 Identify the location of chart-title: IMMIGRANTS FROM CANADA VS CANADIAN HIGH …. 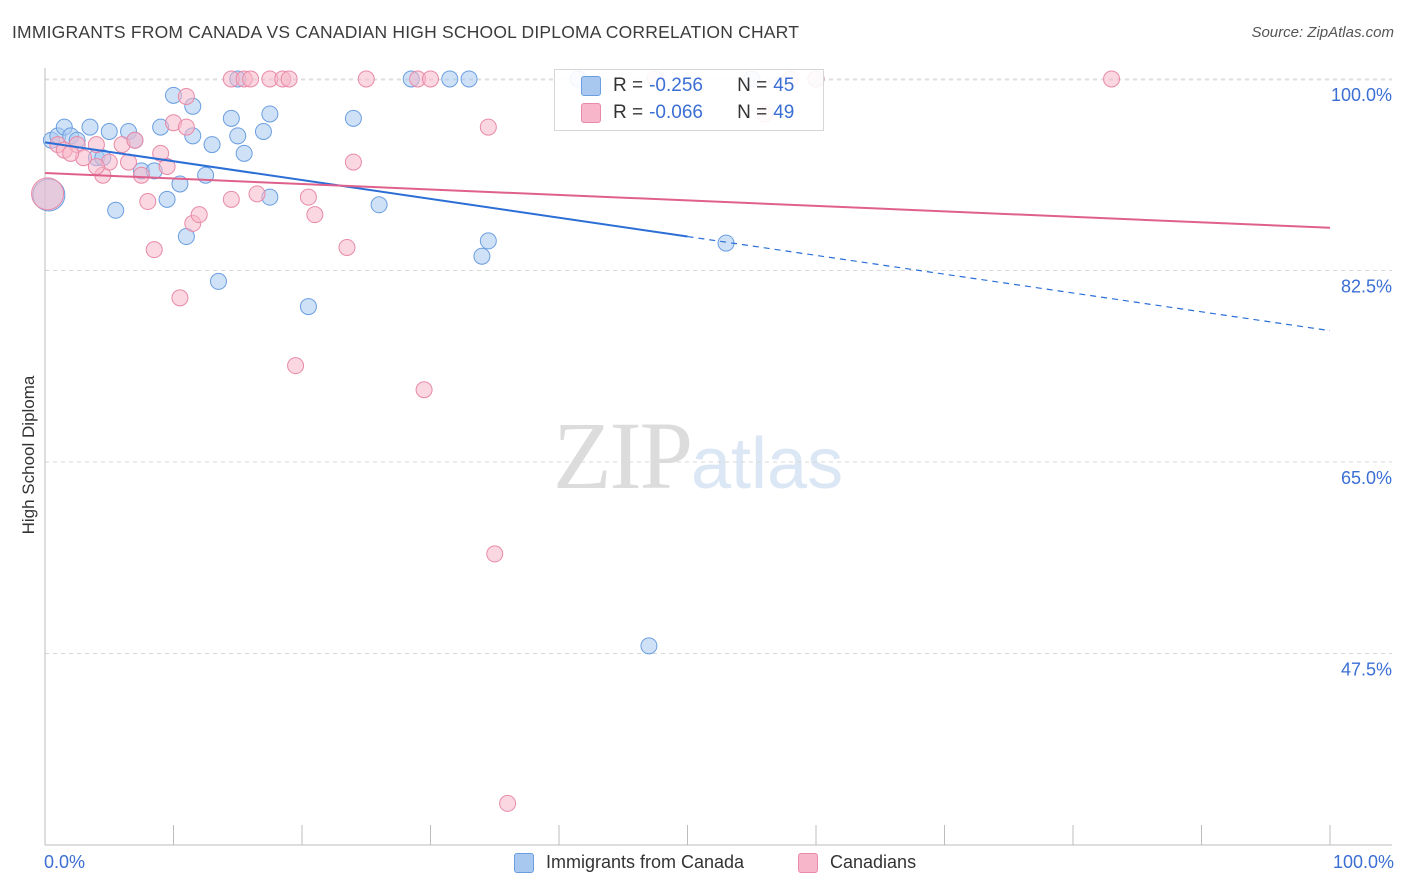
(406, 32).